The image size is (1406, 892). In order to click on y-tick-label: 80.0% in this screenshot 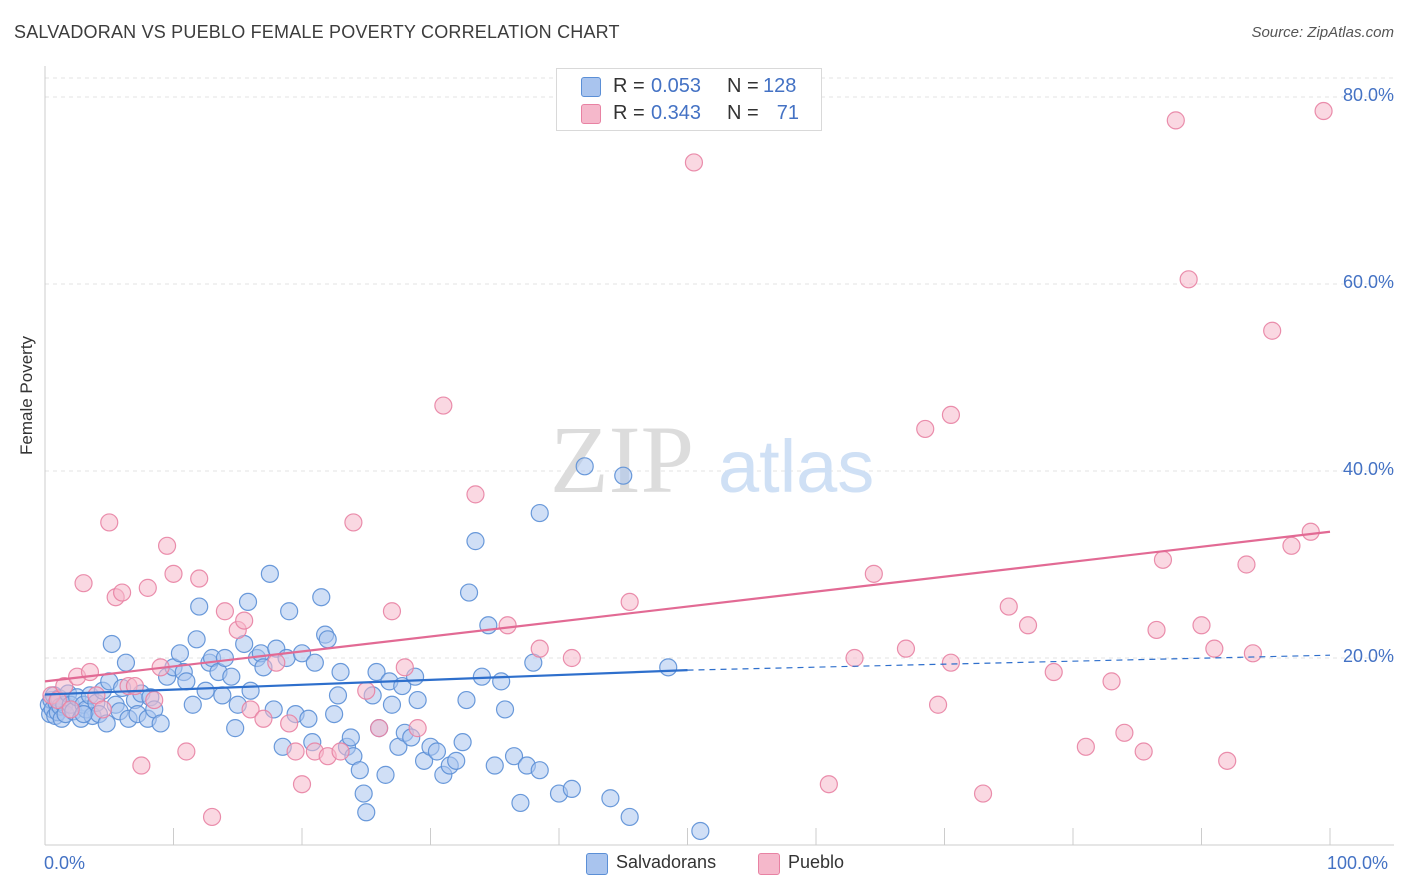, I will do `click(1368, 95)`.